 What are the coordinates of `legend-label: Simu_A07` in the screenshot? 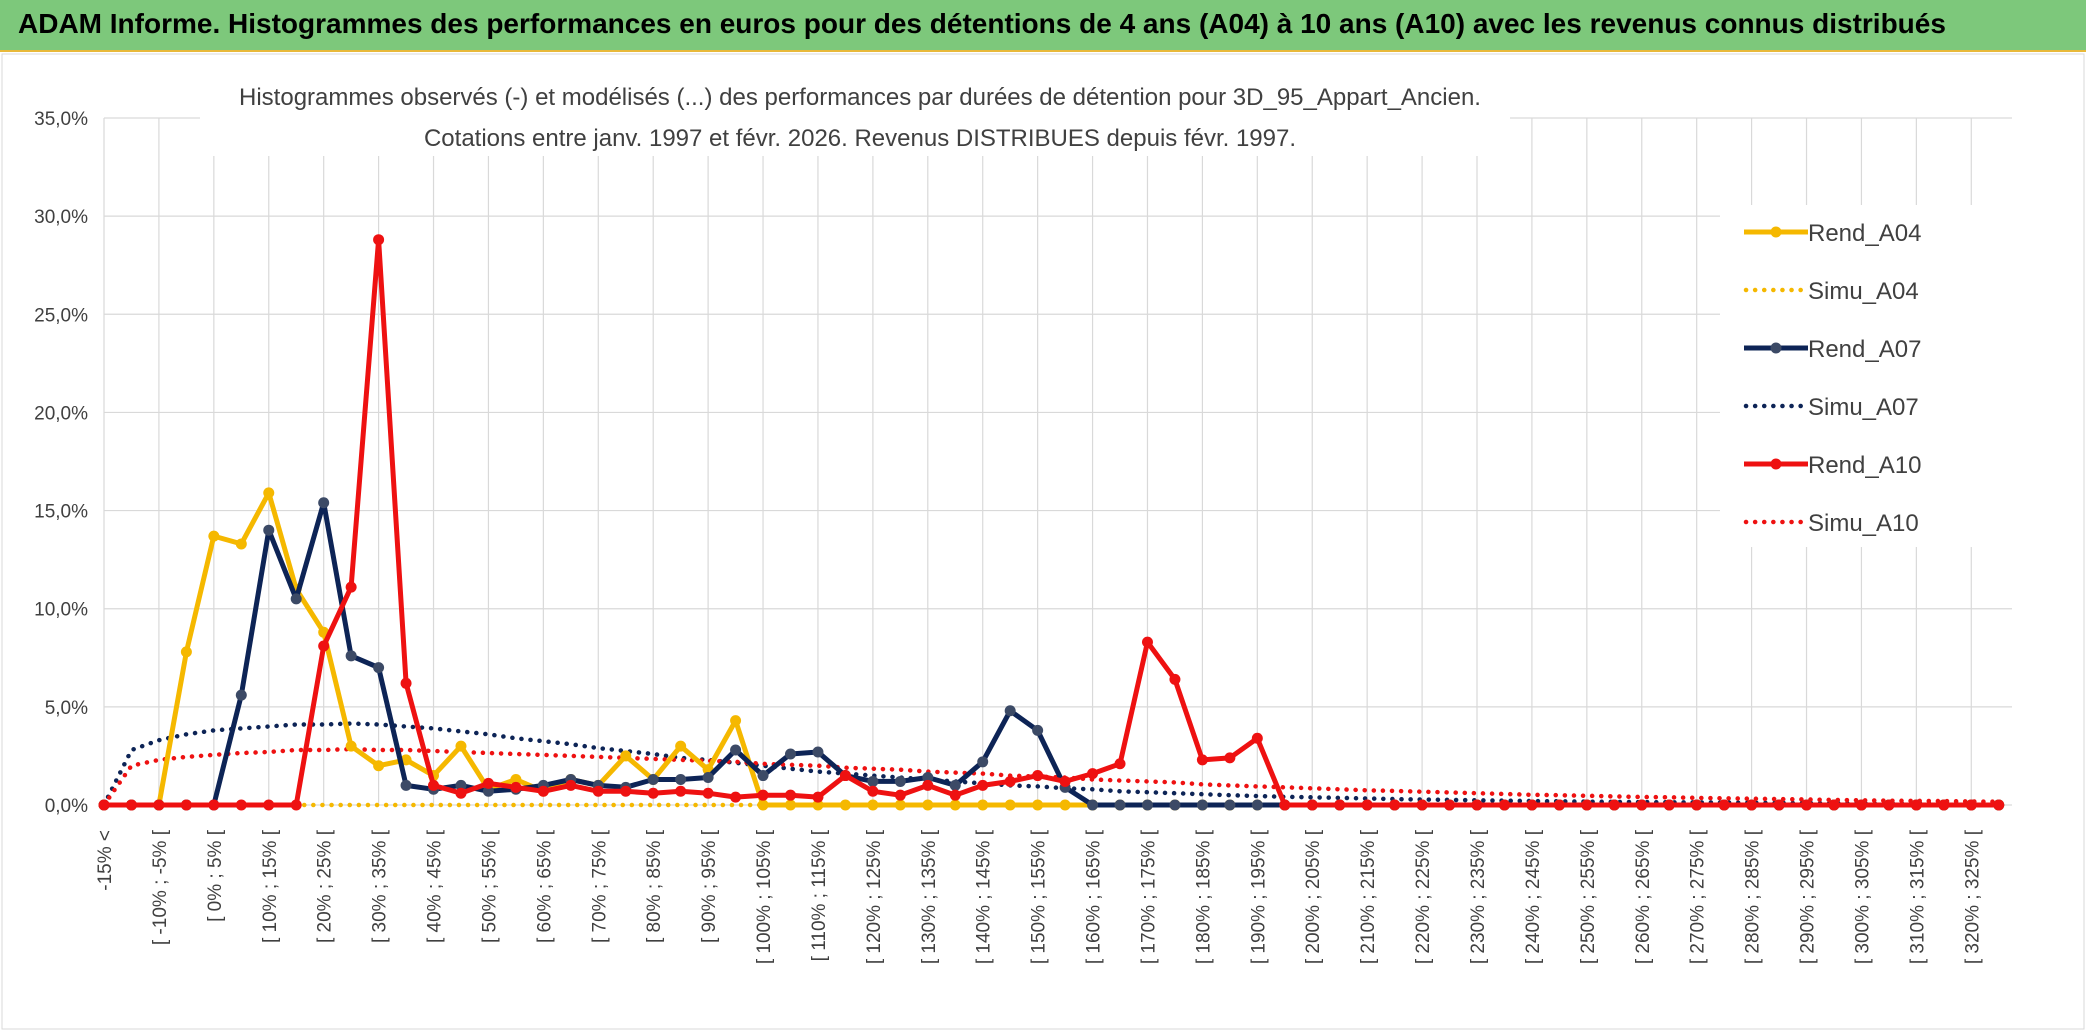 It's located at (1863, 407).